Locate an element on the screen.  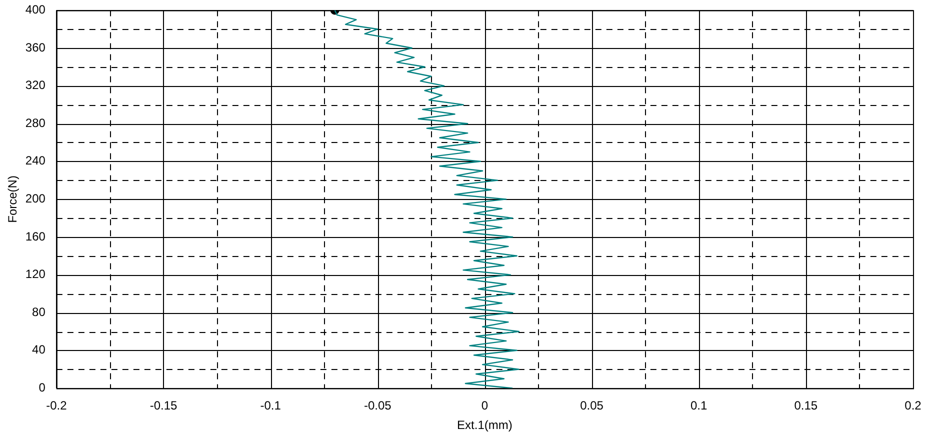
x-tick-label: -0.05 is located at coordinates (378, 405).